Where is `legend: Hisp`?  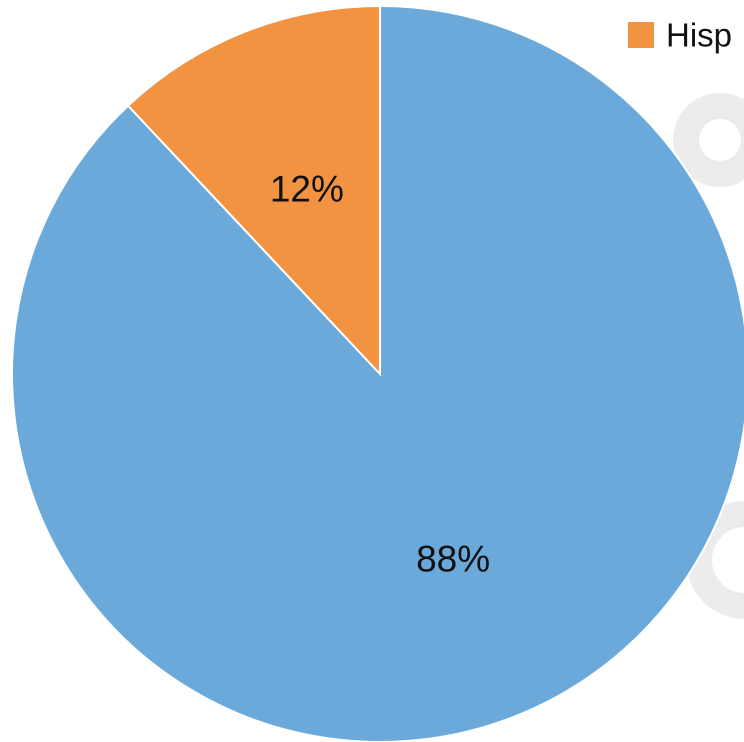
legend: Hisp is located at coordinates (680, 35).